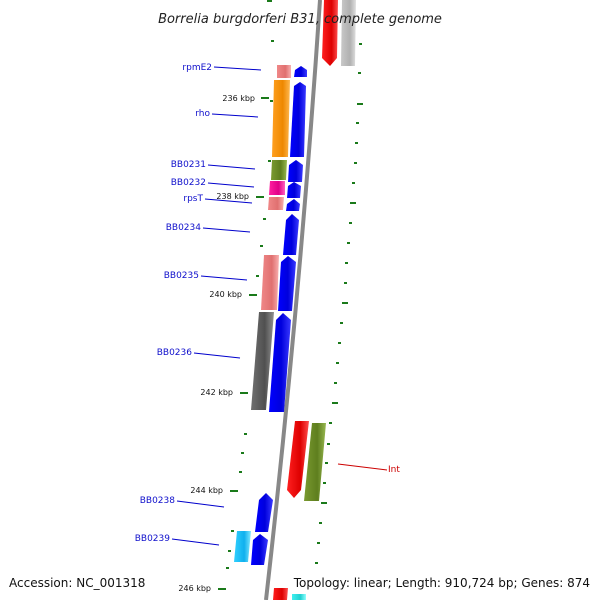  I want to click on gene-label-BB0231: BB0231, so click(188, 165).